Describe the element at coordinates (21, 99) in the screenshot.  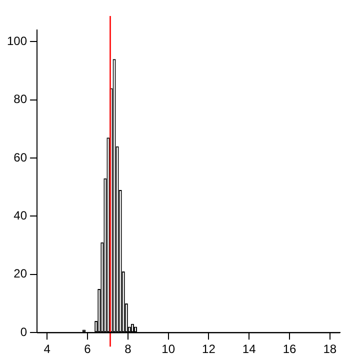
I see `y-tick-label: 80` at that location.